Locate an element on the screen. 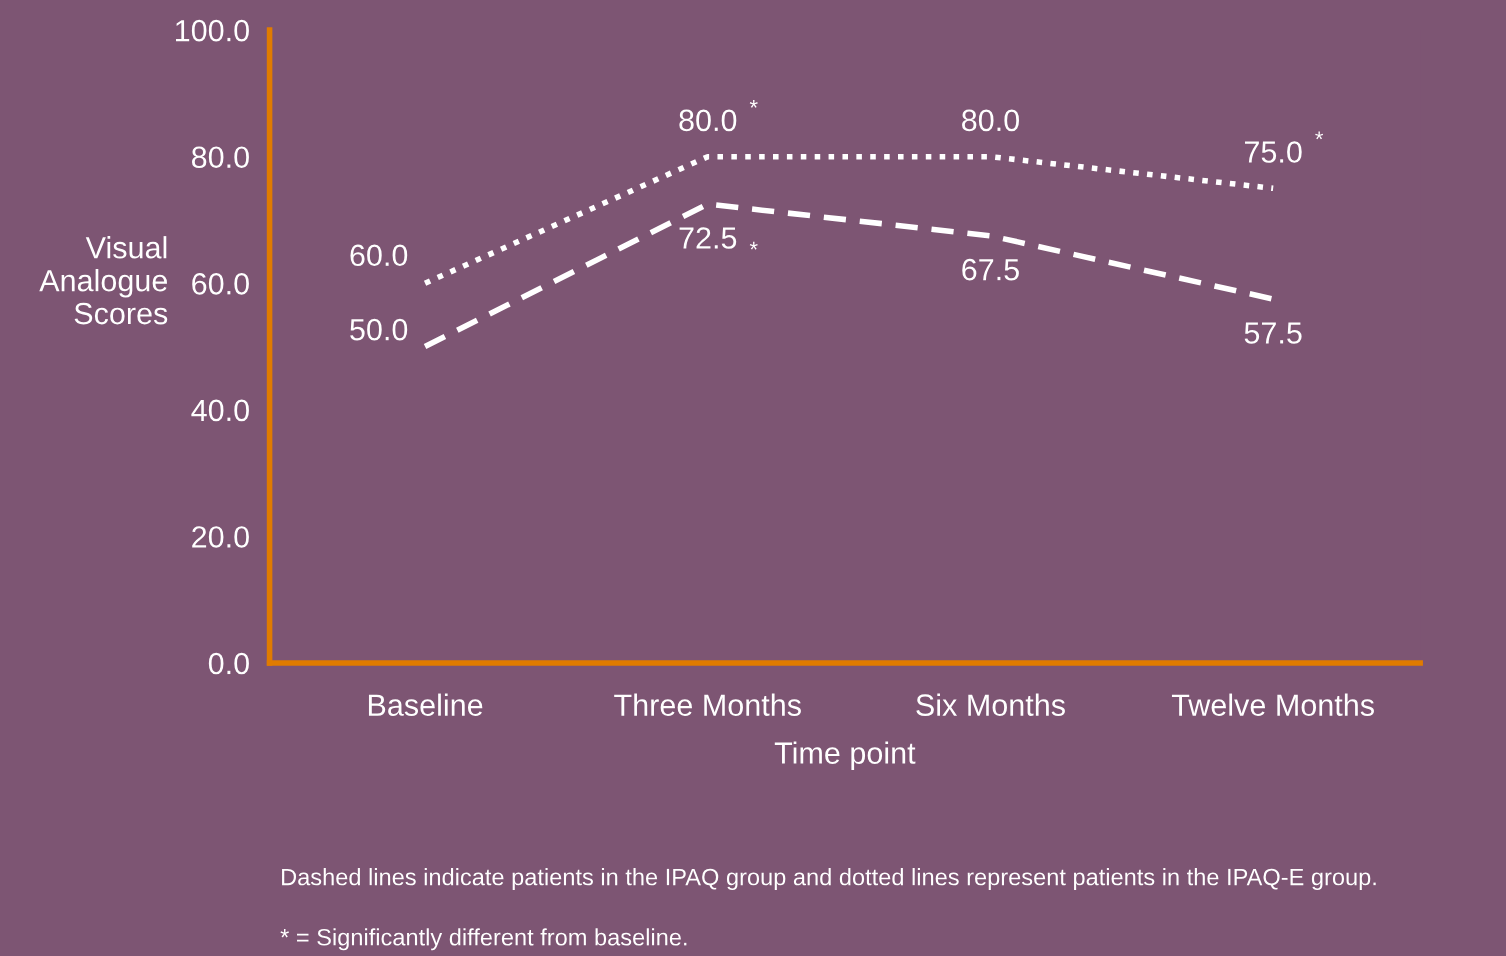  x-tick-label: Baseline is located at coordinates (425, 704).